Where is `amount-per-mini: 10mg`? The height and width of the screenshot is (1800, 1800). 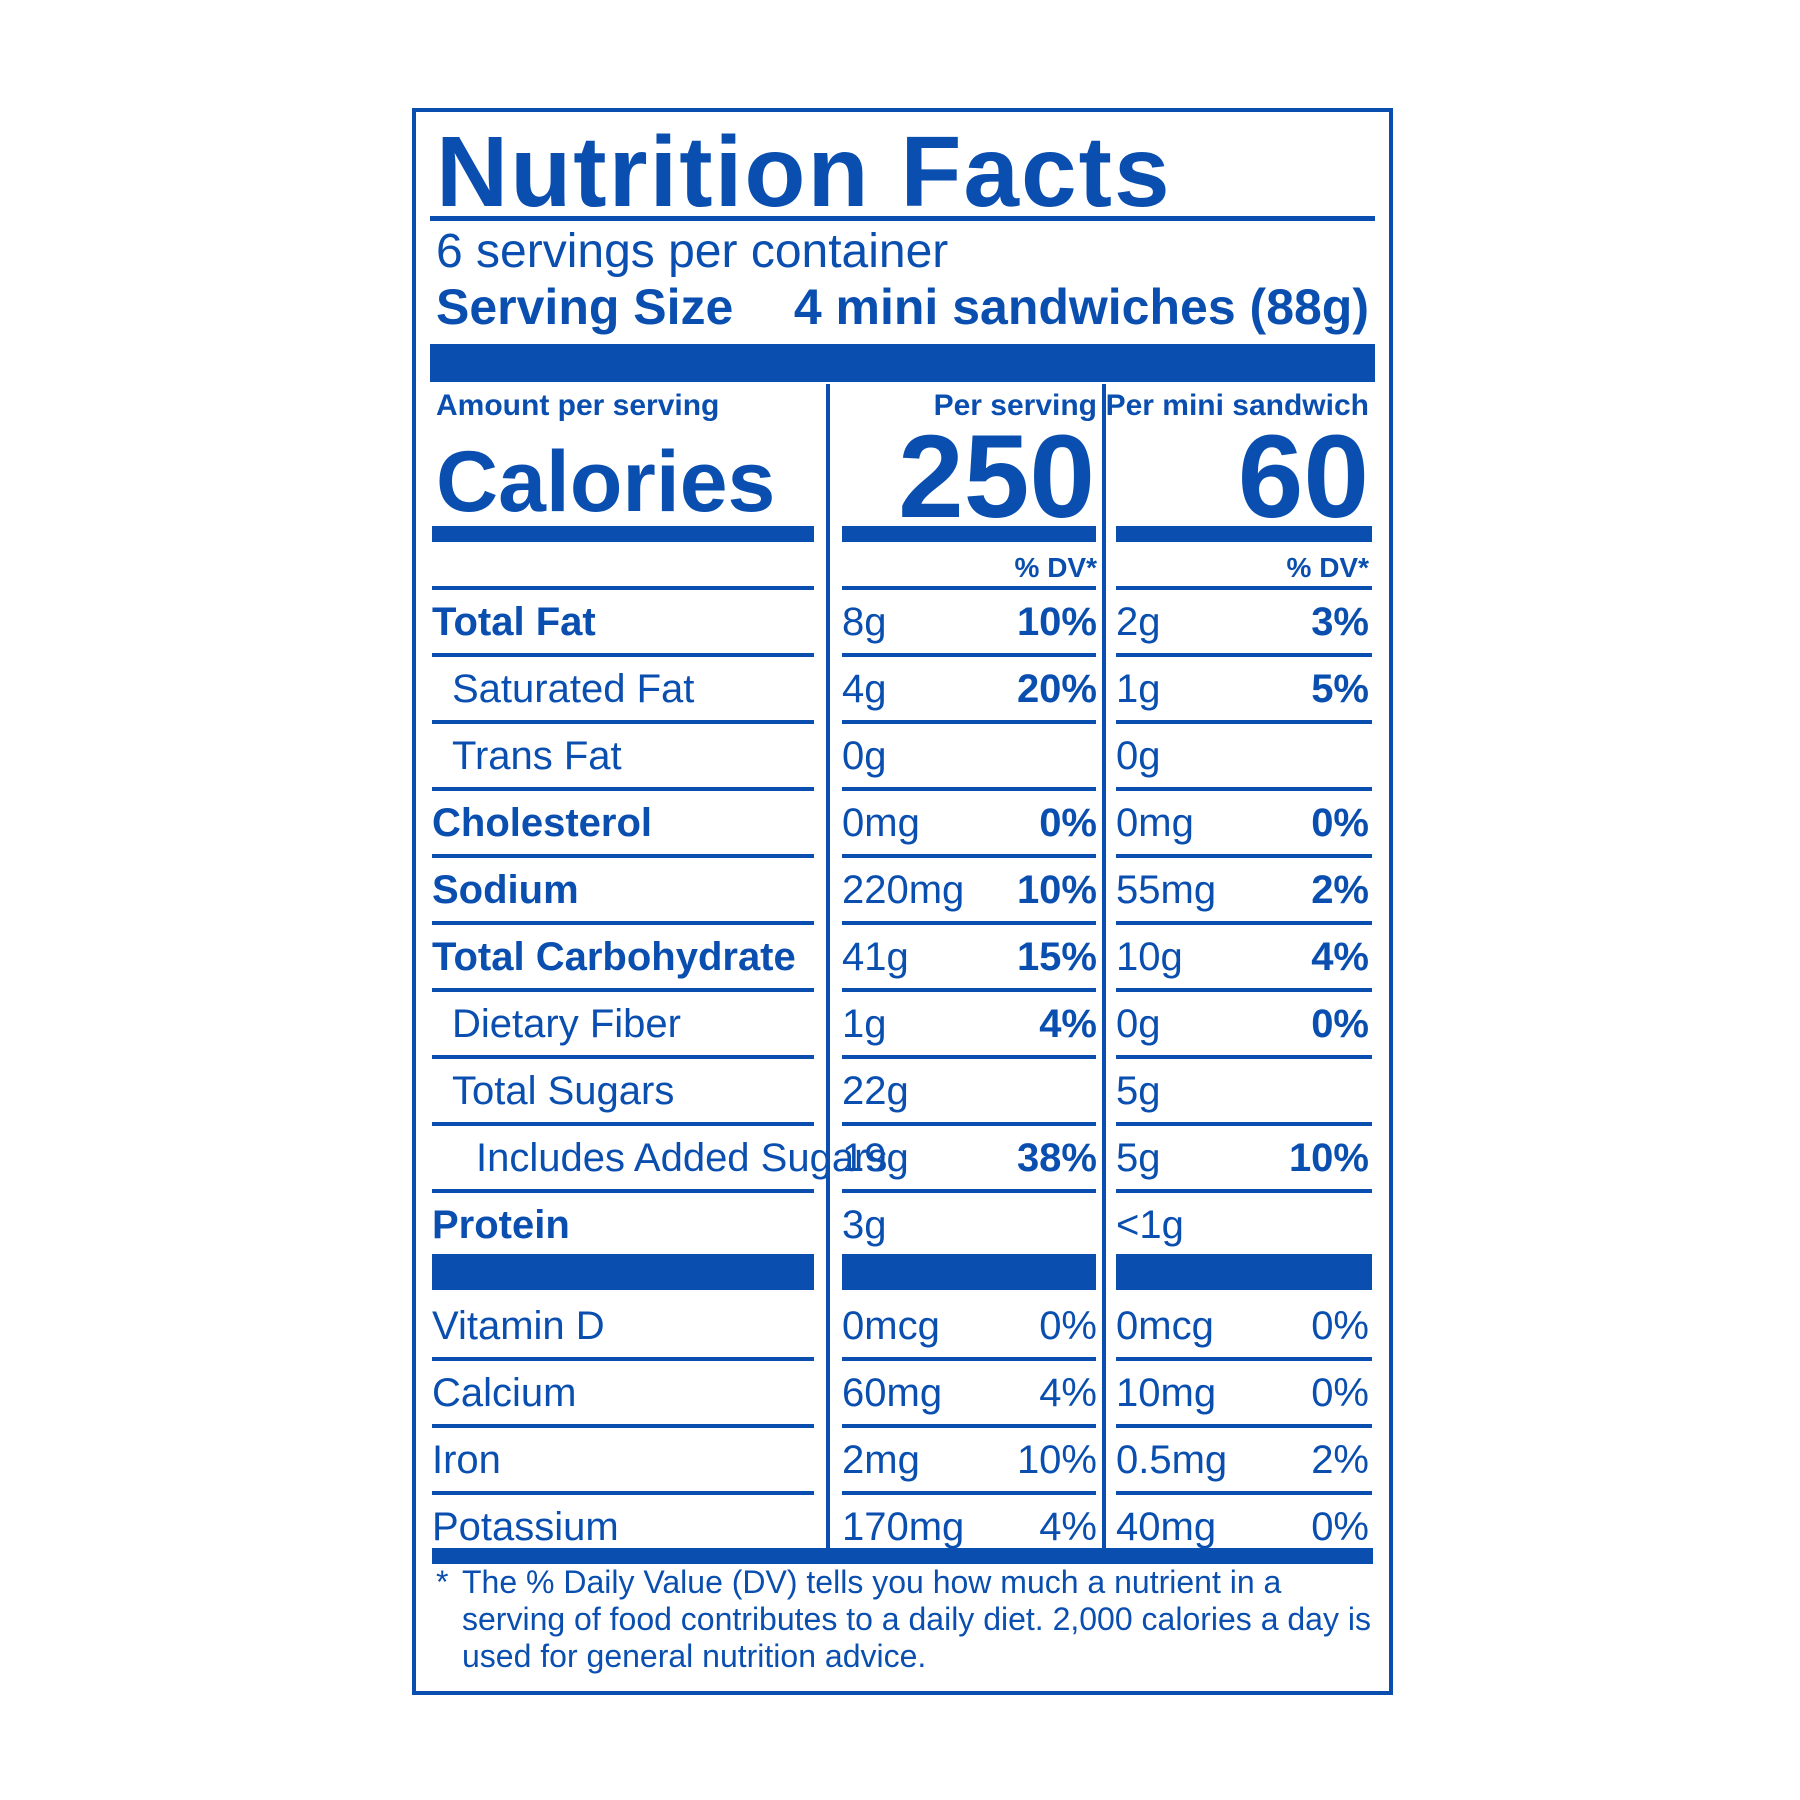 amount-per-mini: 10mg is located at coordinates (1166, 1393).